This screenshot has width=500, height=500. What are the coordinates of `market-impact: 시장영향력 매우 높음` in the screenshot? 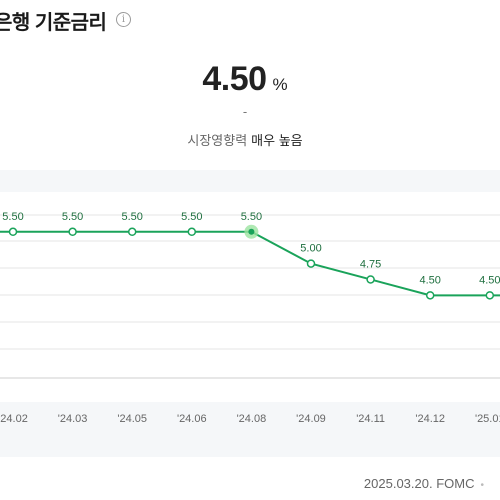 It's located at (245, 139).